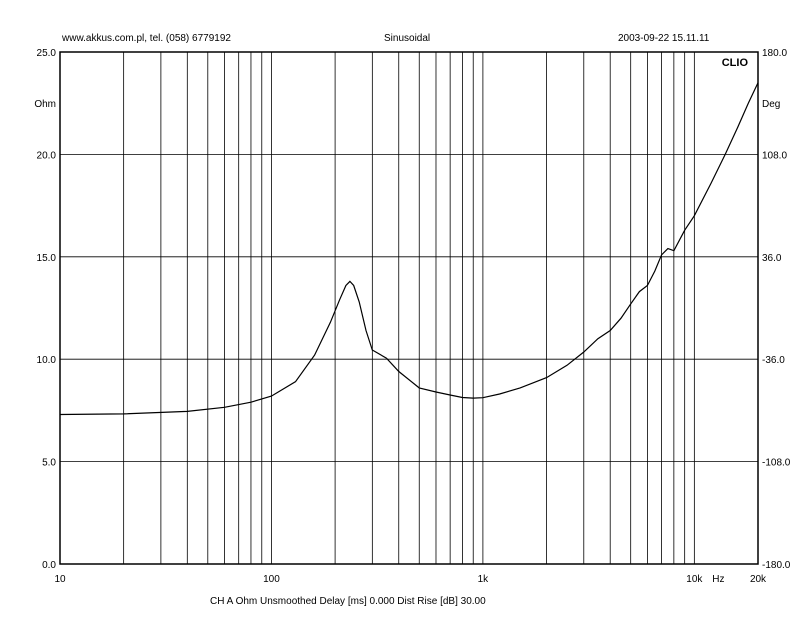  I want to click on y-left-tick-label: 5.0, so click(49, 463).